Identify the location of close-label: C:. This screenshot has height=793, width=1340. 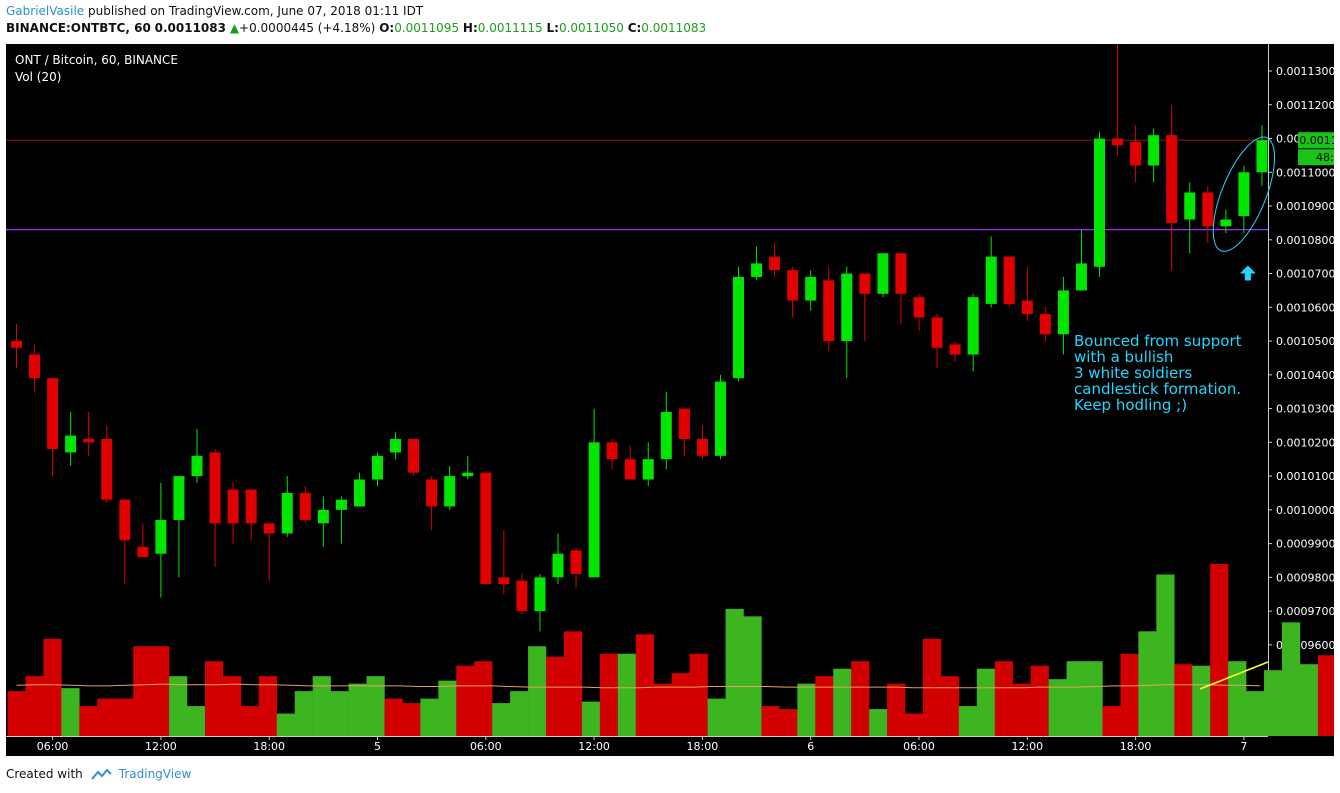
(634, 28).